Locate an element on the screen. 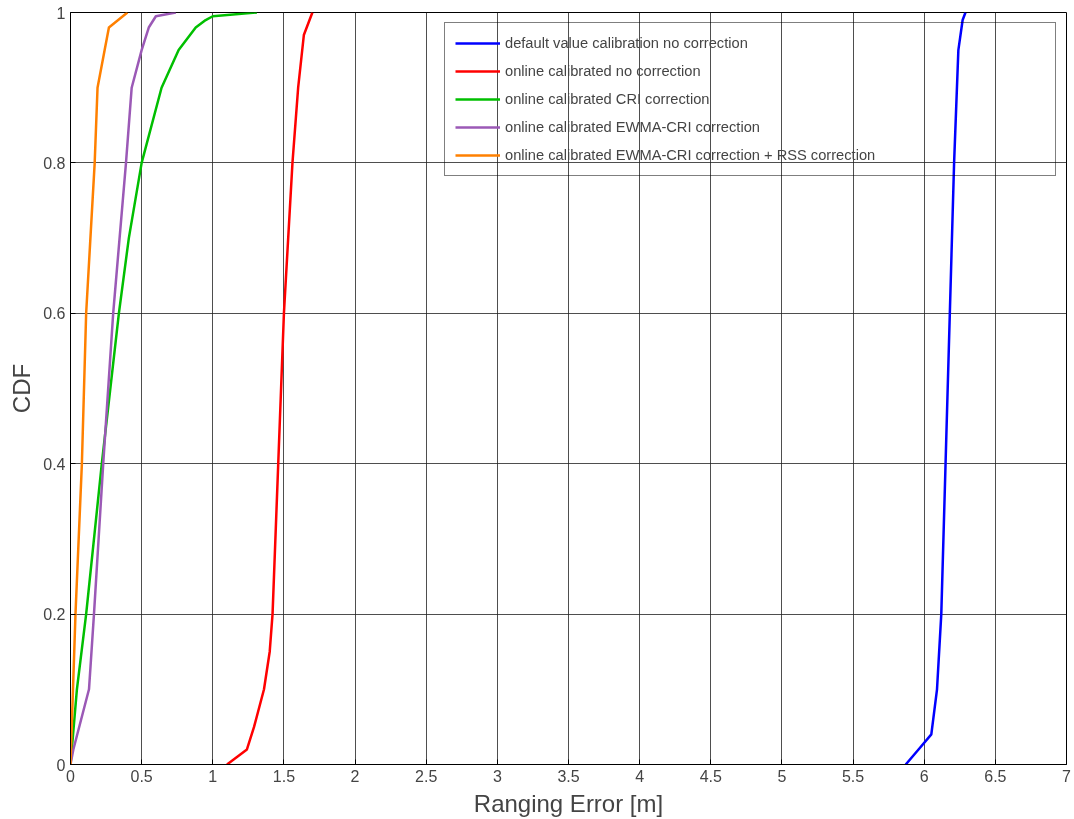  x-tick-label: 6 is located at coordinates (924, 776).